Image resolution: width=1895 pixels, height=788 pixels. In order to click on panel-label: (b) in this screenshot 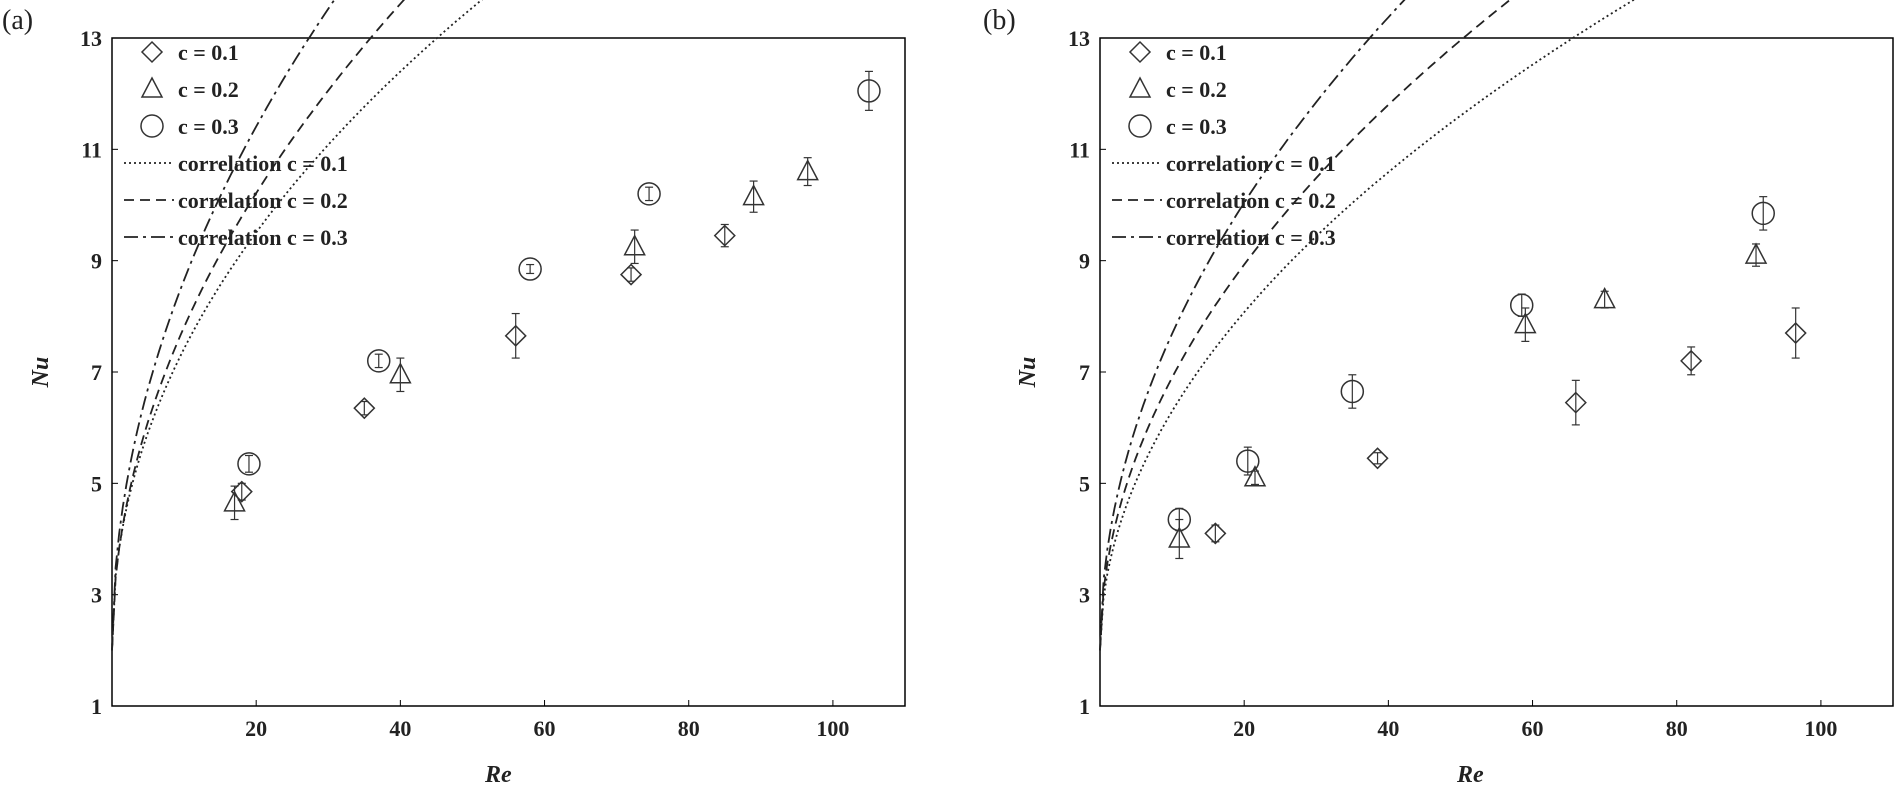, I will do `click(999, 20)`.